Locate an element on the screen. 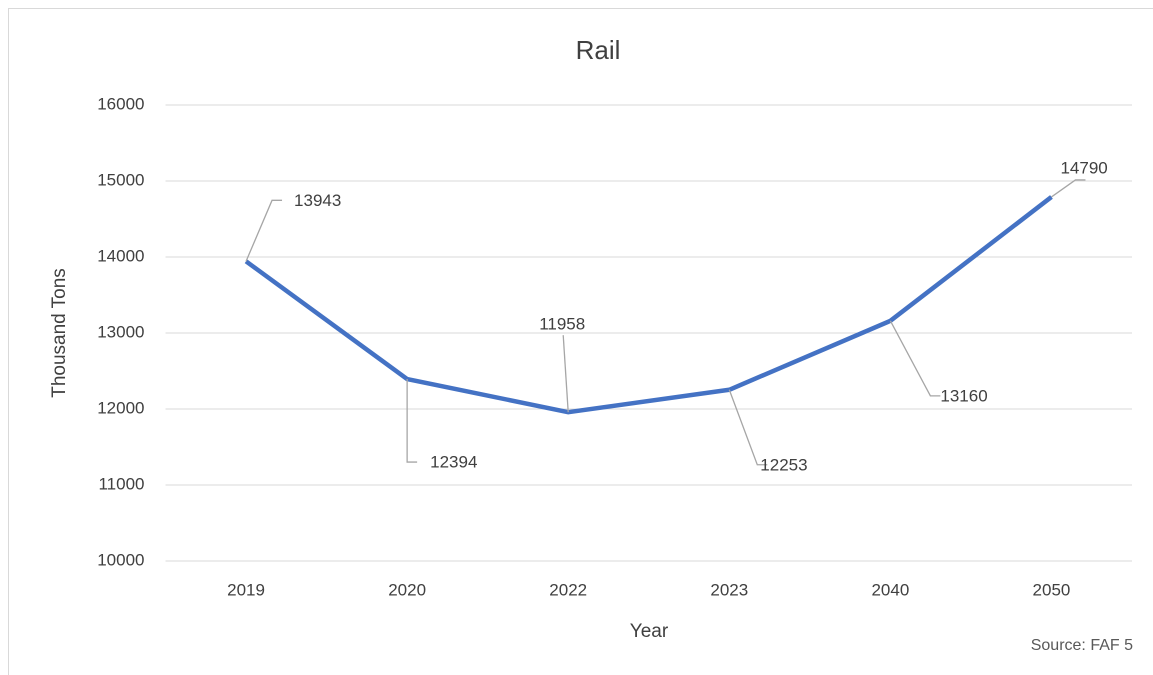  chart-title: Rail is located at coordinates (598, 50).